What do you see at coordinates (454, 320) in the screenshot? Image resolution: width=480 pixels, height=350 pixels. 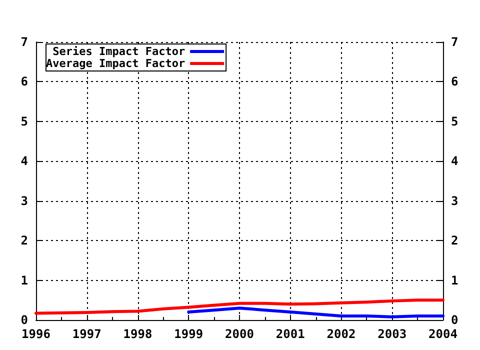 I see `y2-tick-label: 0` at bounding box center [454, 320].